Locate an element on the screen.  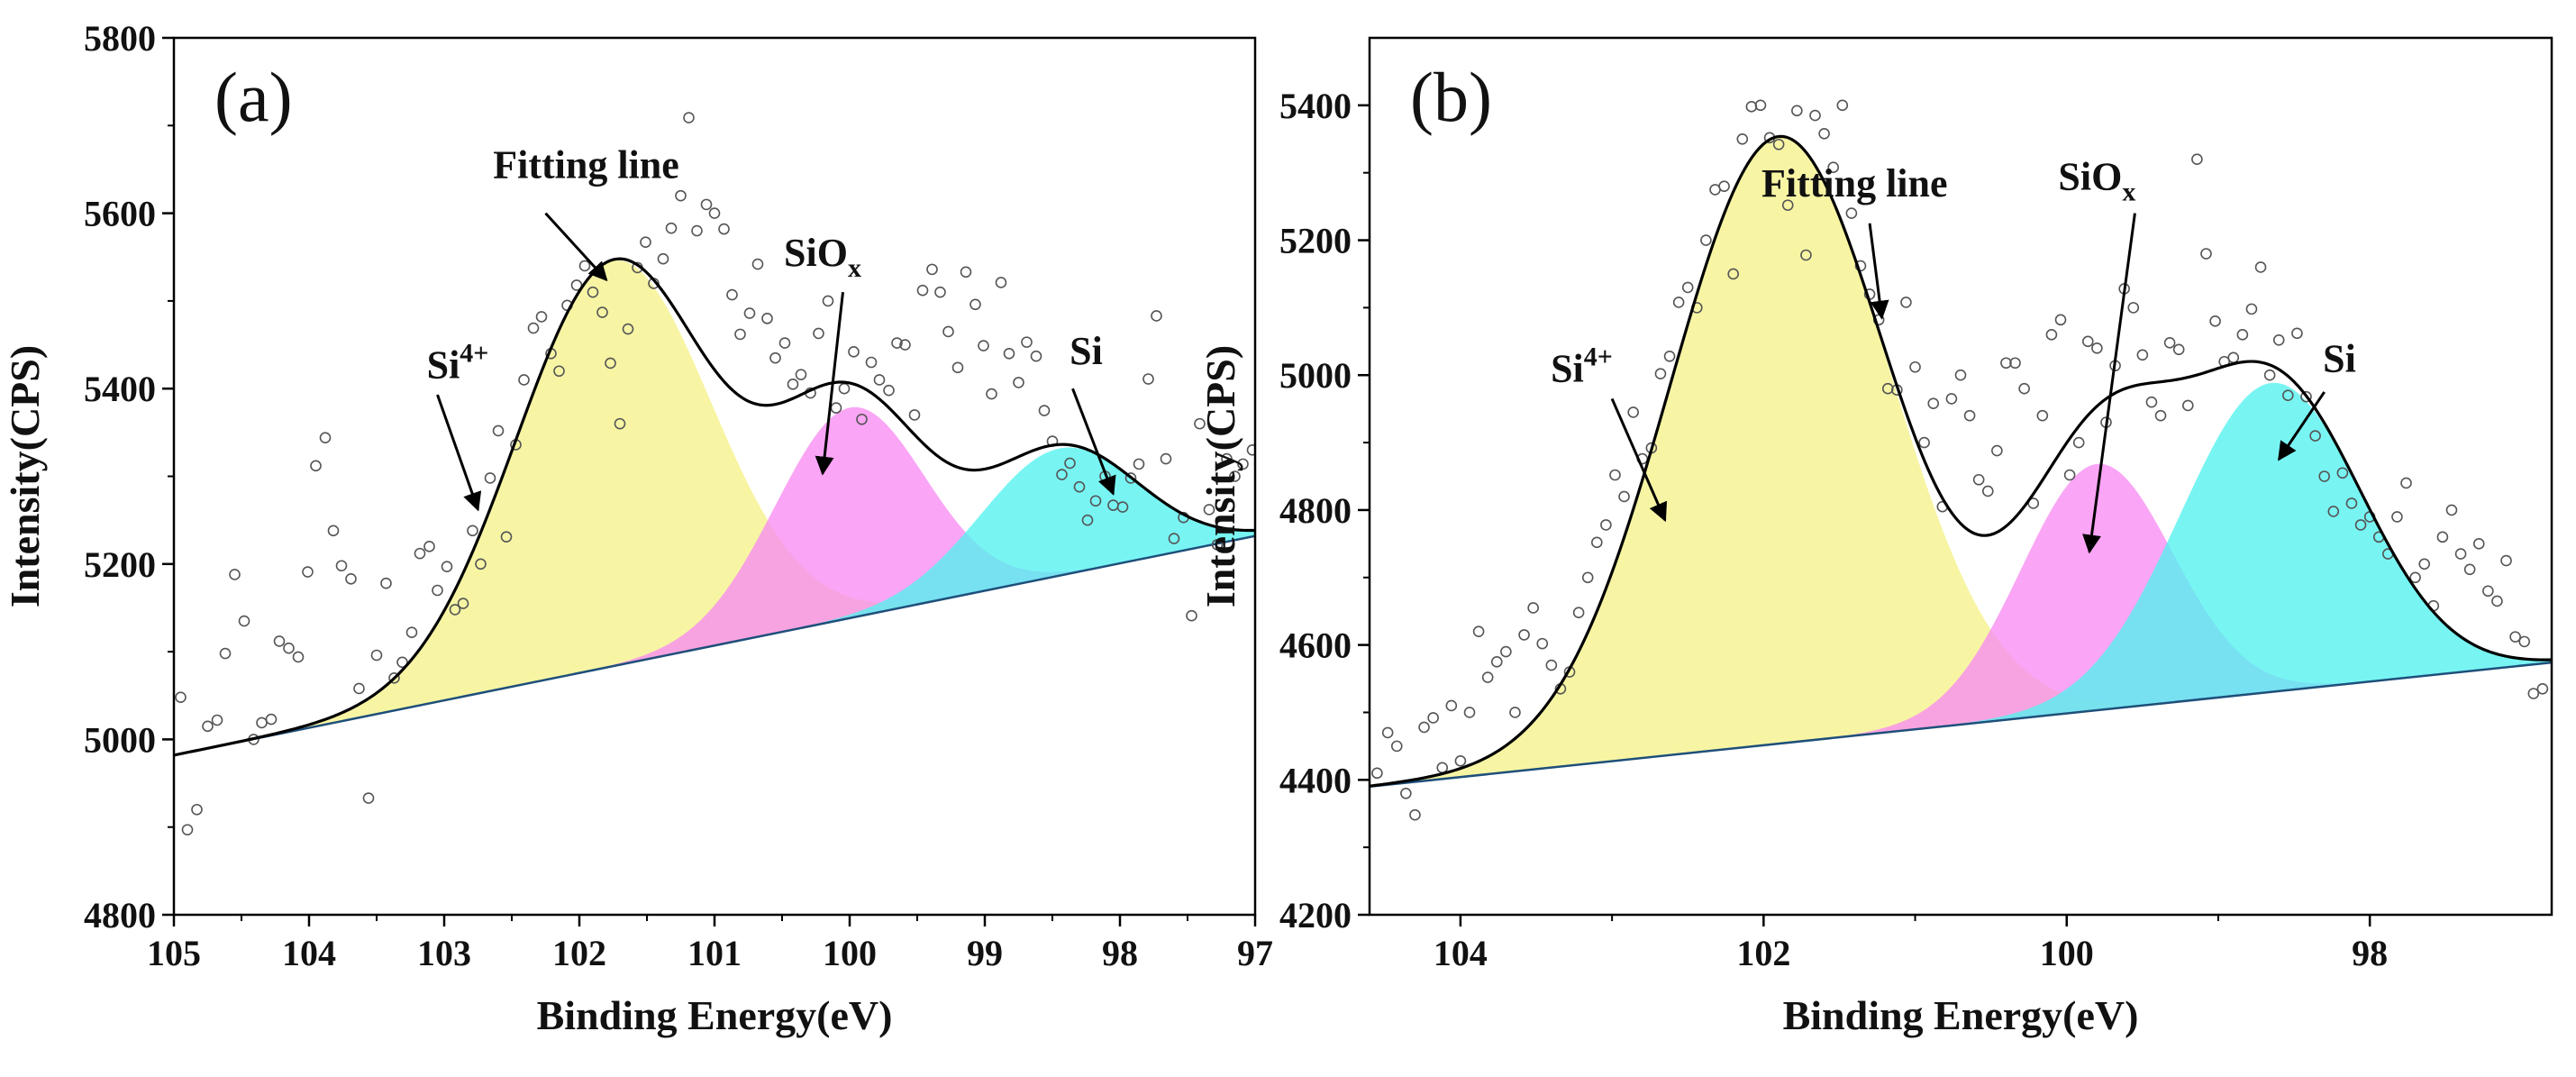
peak-fill-siox is located at coordinates (1961, 625).